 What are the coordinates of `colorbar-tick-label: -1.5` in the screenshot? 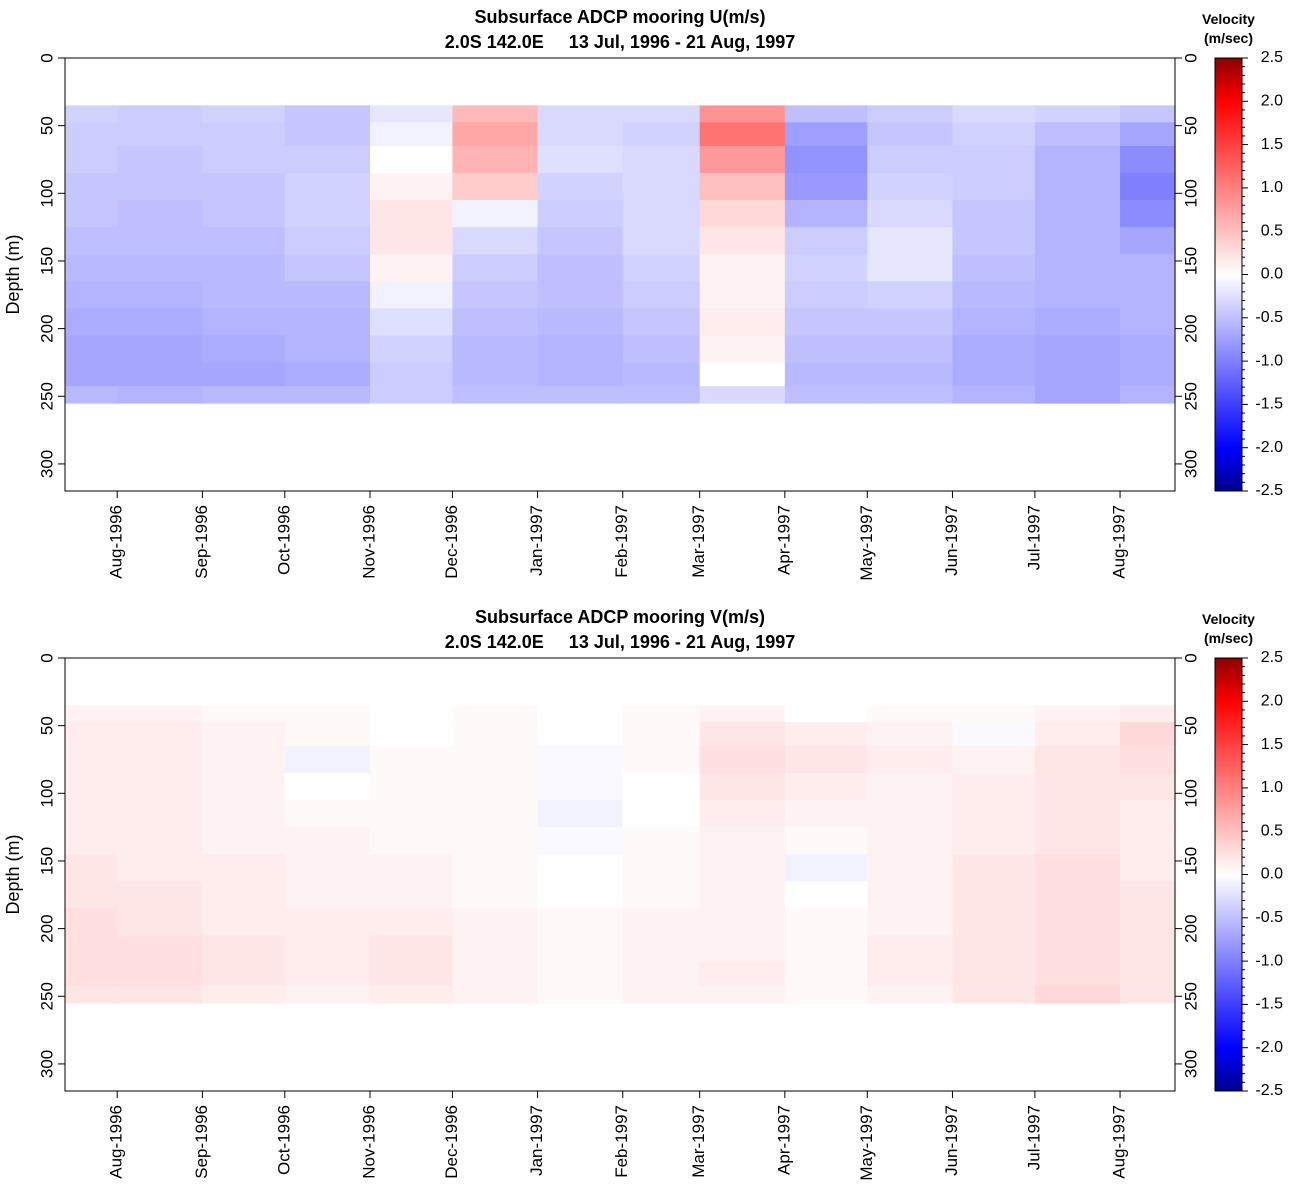 It's located at (1269, 1004).